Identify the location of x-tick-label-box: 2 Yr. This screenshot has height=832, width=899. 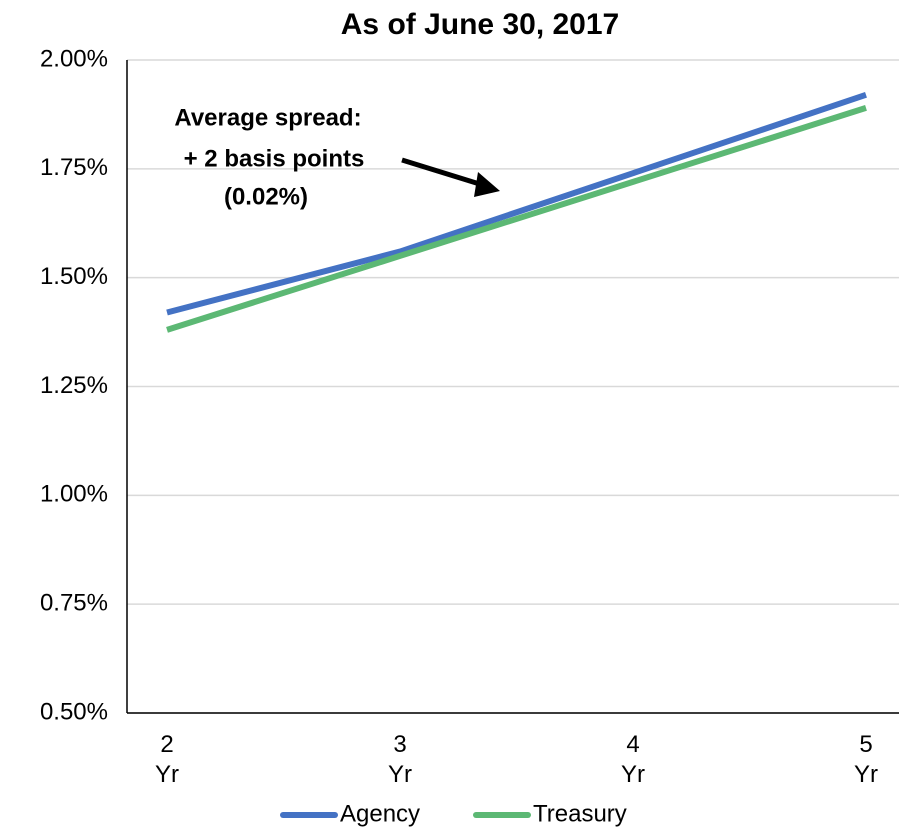
(167, 759).